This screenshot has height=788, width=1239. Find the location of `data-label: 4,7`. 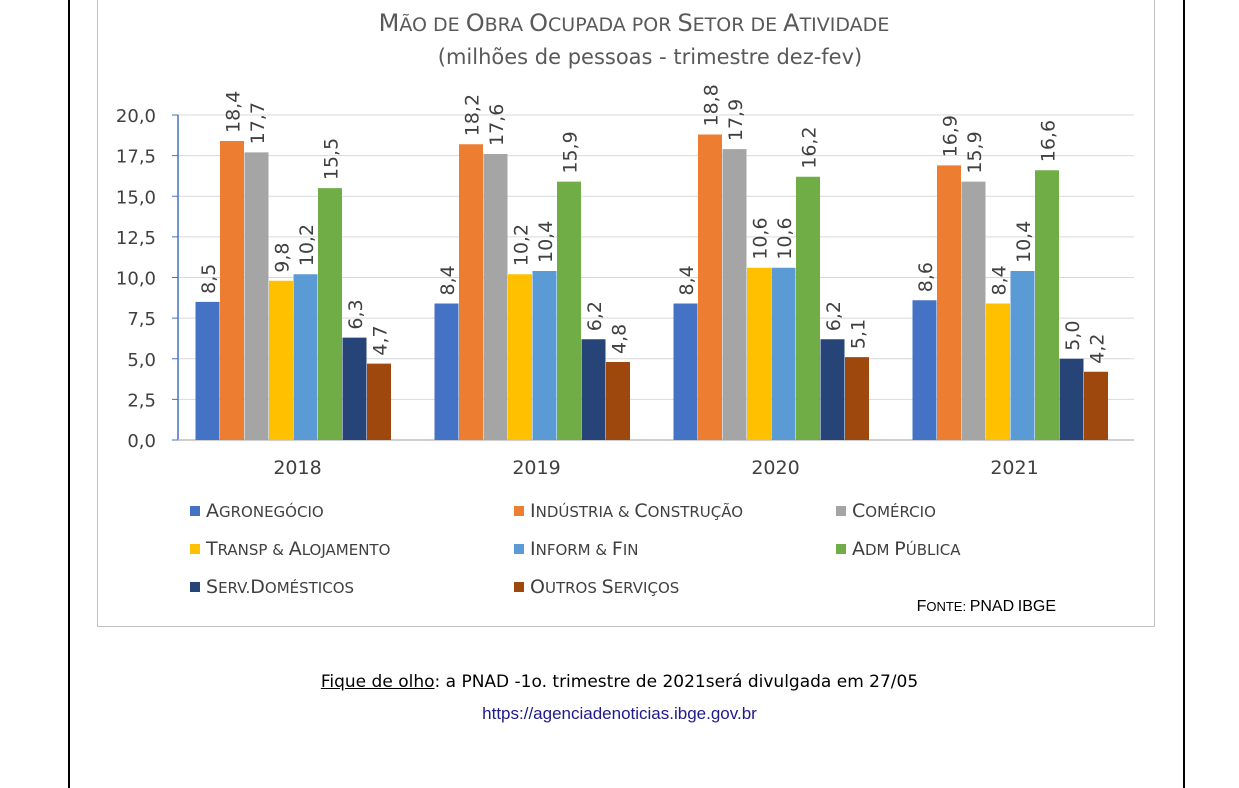

data-label: 4,7 is located at coordinates (380, 340).